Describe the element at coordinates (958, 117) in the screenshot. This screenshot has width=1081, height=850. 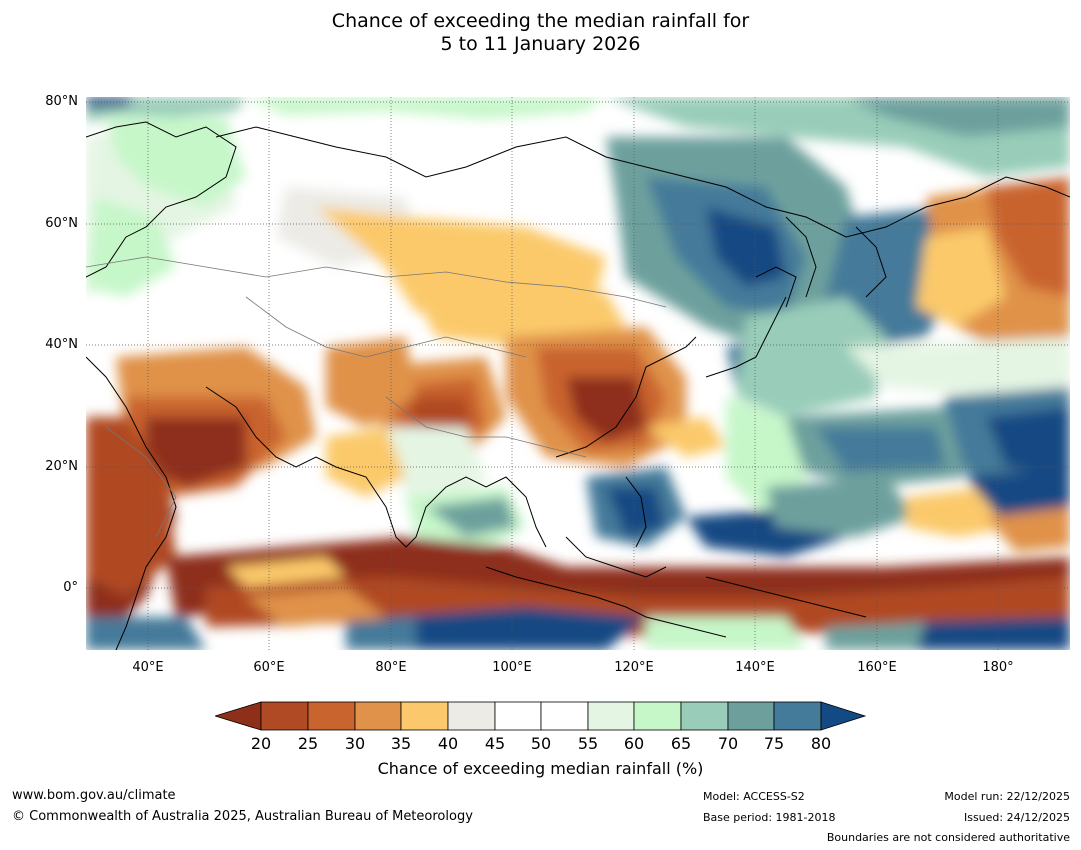
I see `region-arctic-east-teal` at that location.